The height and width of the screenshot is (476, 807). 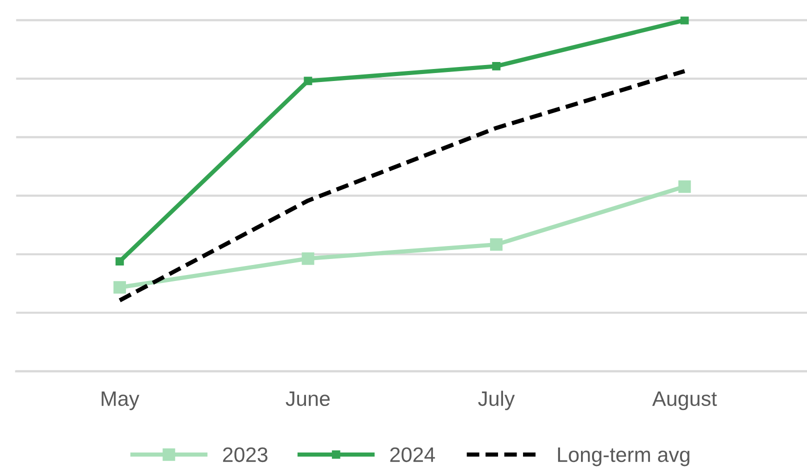 What do you see at coordinates (245, 454) in the screenshot?
I see `legend-label: 2023` at bounding box center [245, 454].